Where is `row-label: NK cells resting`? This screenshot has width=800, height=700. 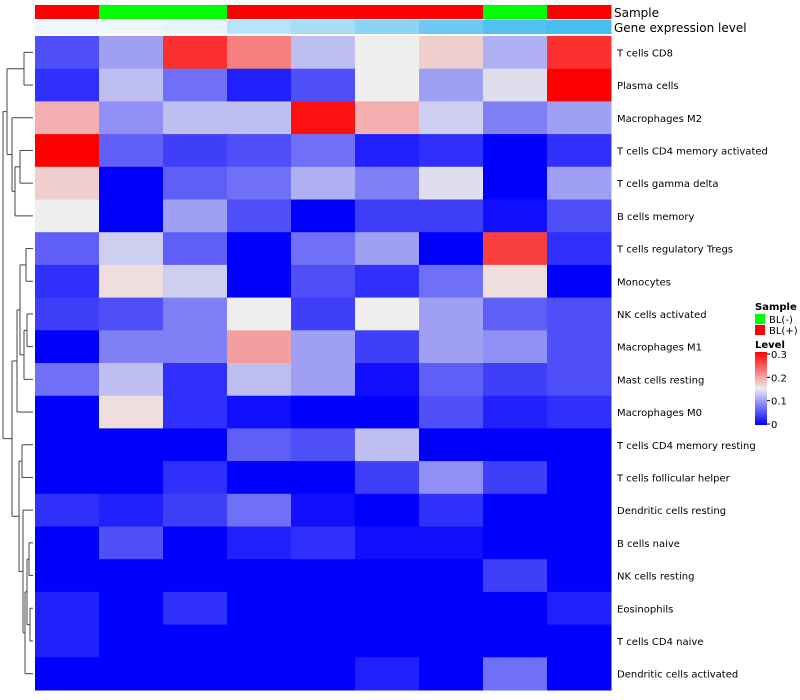
row-label: NK cells resting is located at coordinates (655, 577).